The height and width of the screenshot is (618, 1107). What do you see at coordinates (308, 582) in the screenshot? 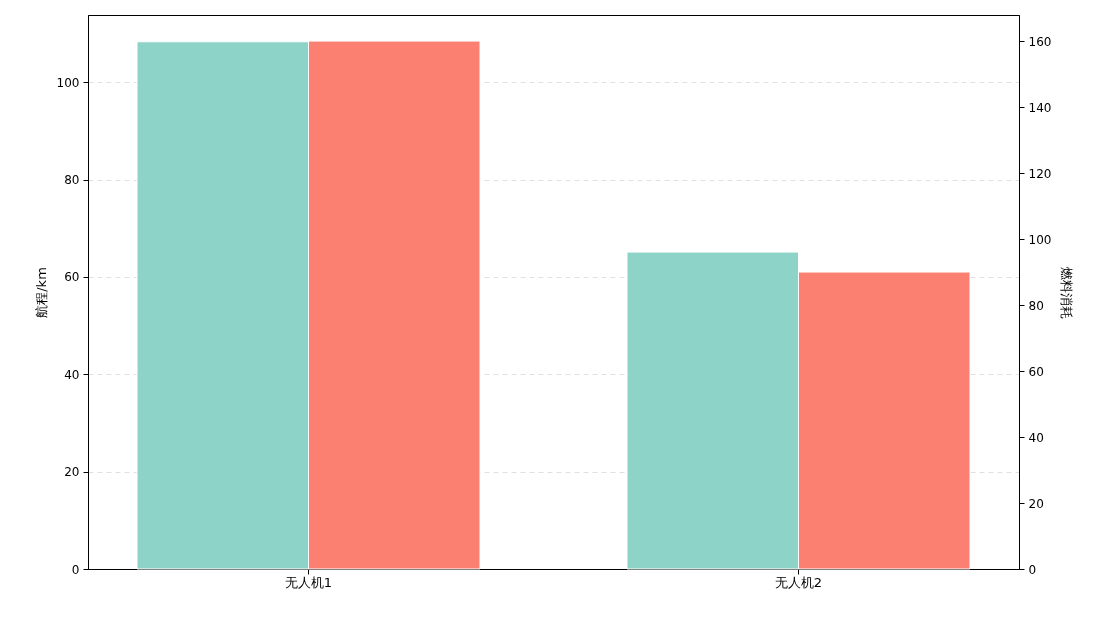
I see `x-tick-label: 无人机1` at bounding box center [308, 582].